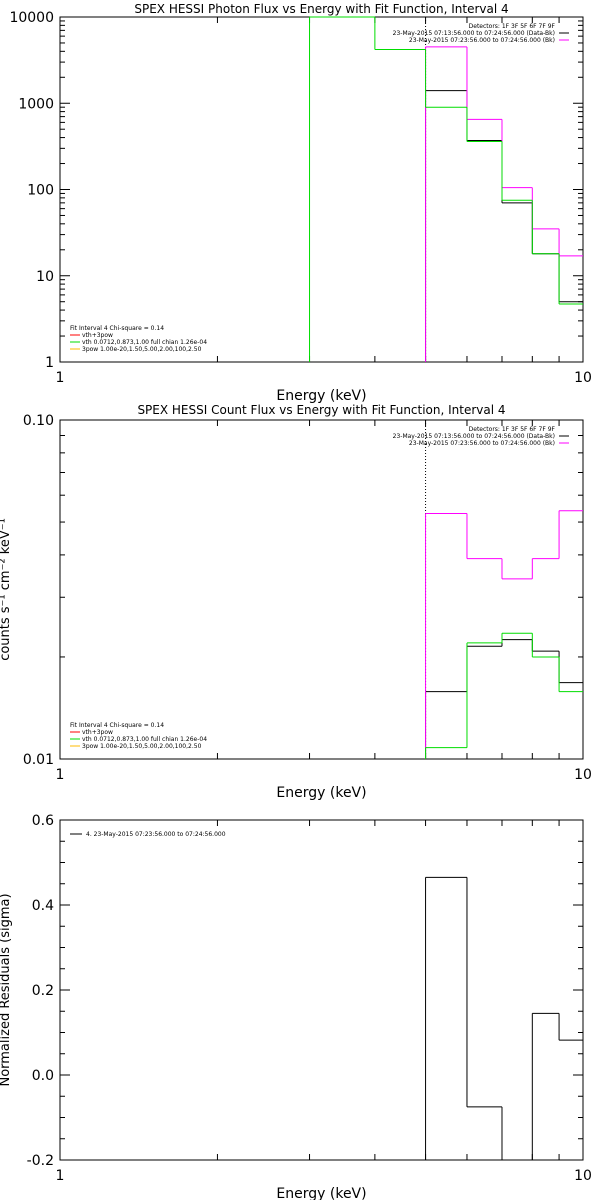 The height and width of the screenshot is (1200, 600). What do you see at coordinates (6, 989) in the screenshot?
I see `y-axis-label: Normalized Residuals (sigma)` at bounding box center [6, 989].